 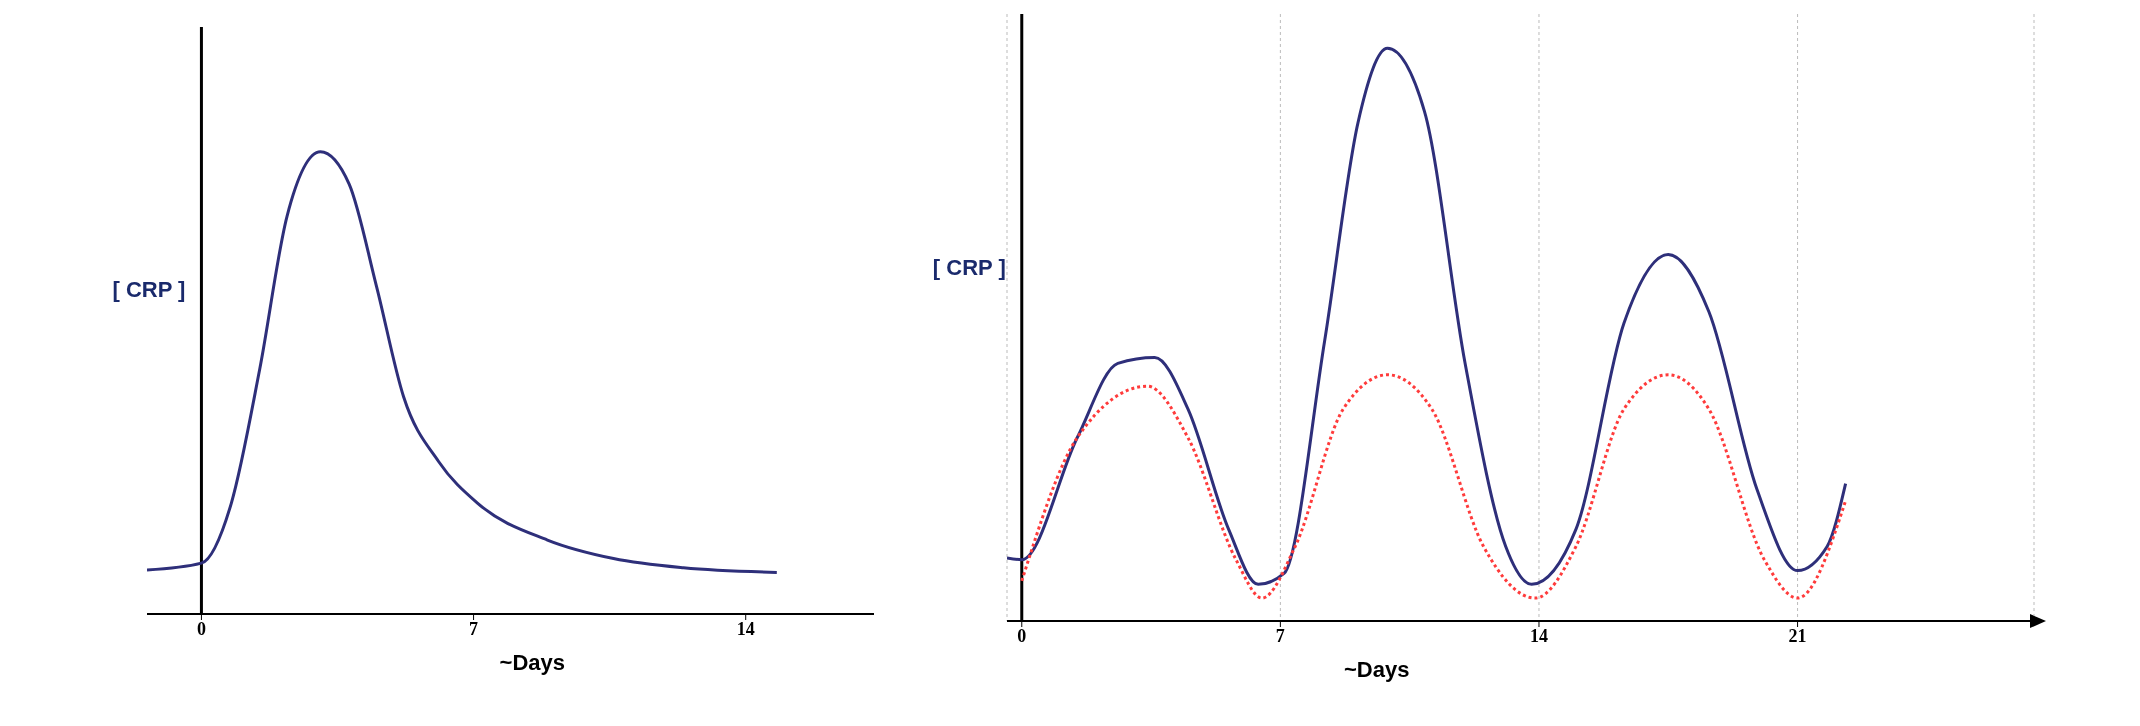 I want to click on x-tick-label: 21, so click(x=1797, y=635).